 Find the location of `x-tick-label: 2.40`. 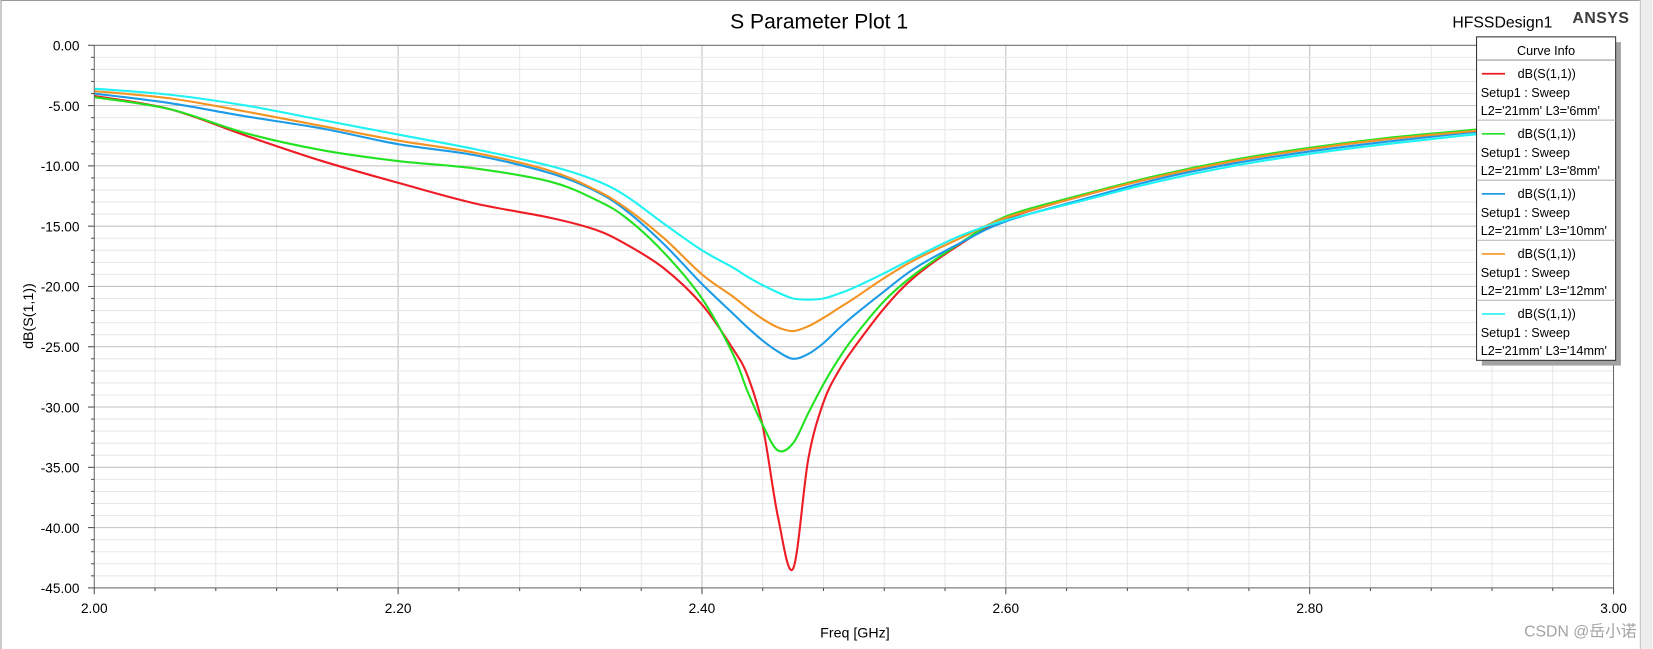

x-tick-label: 2.40 is located at coordinates (702, 608).